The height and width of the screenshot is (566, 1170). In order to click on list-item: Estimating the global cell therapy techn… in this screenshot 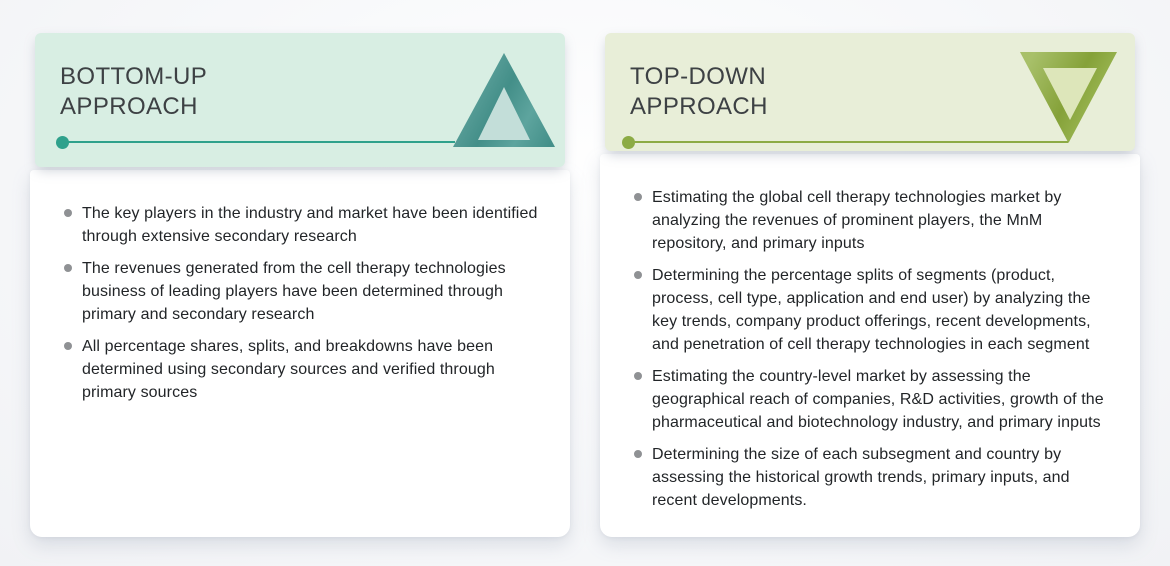, I will do `click(876, 220)`.